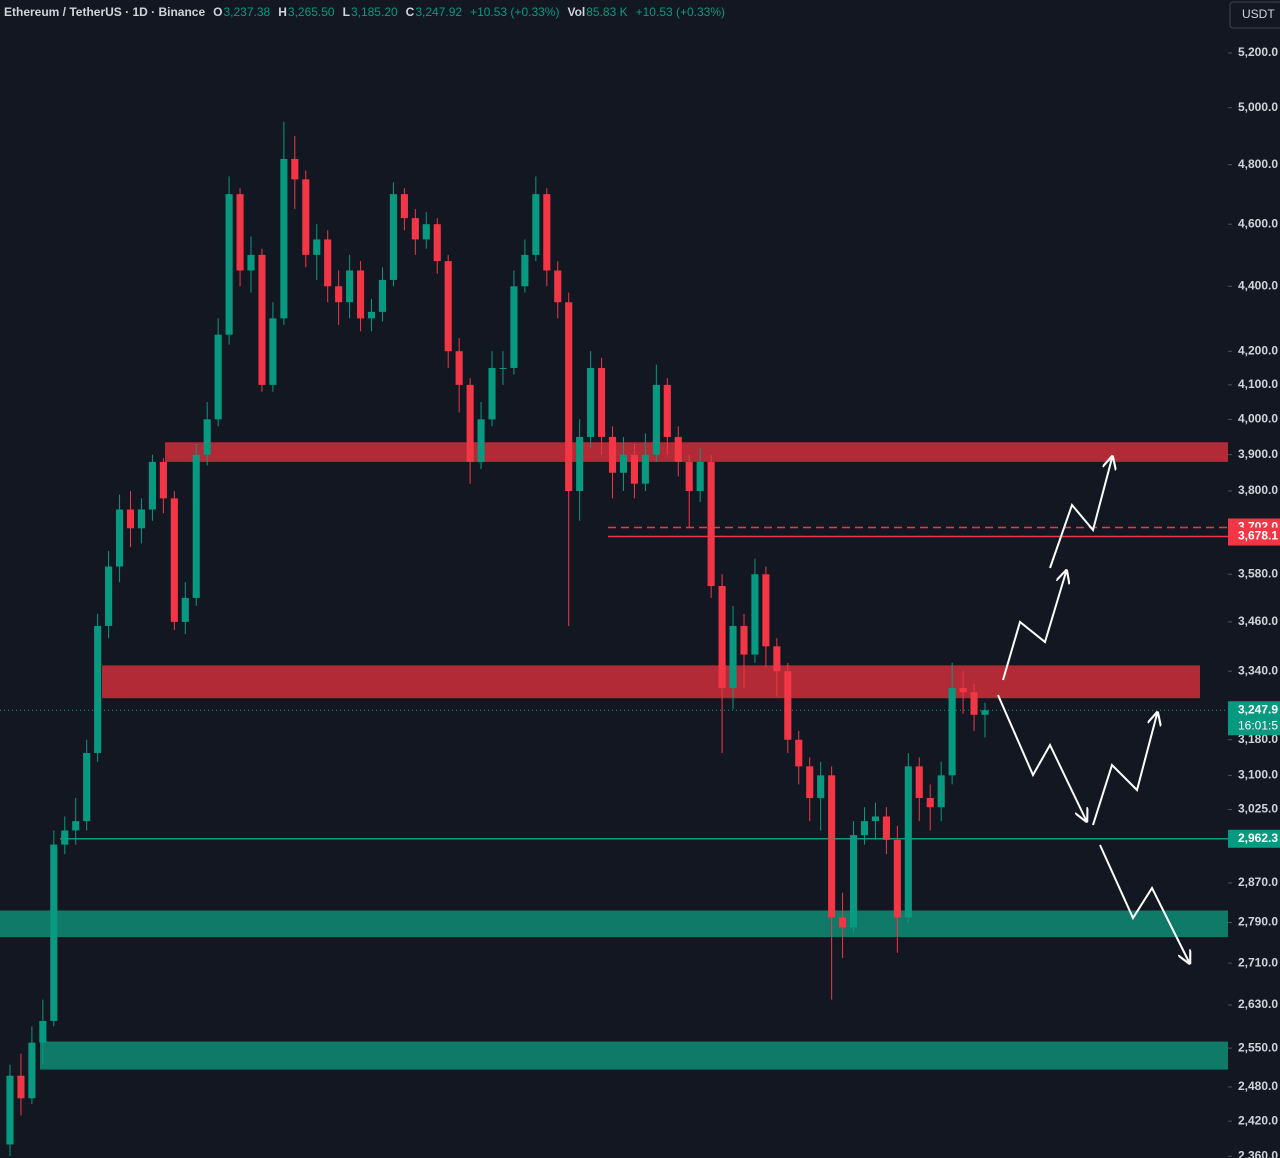  I want to click on y-tick-label: 5,000.0, so click(1258, 107).